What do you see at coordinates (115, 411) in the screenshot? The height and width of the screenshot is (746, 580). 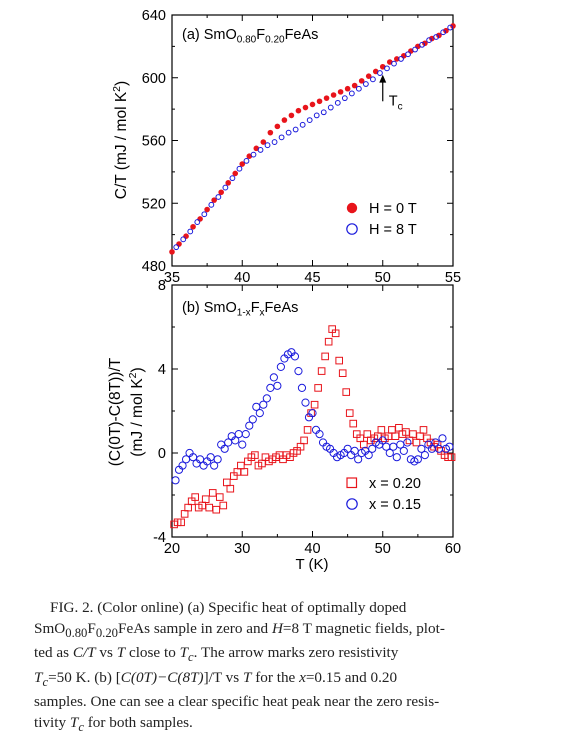 I see `panel-b-ylabel-line1: (C(0T)-C(8T))/T` at bounding box center [115, 411].